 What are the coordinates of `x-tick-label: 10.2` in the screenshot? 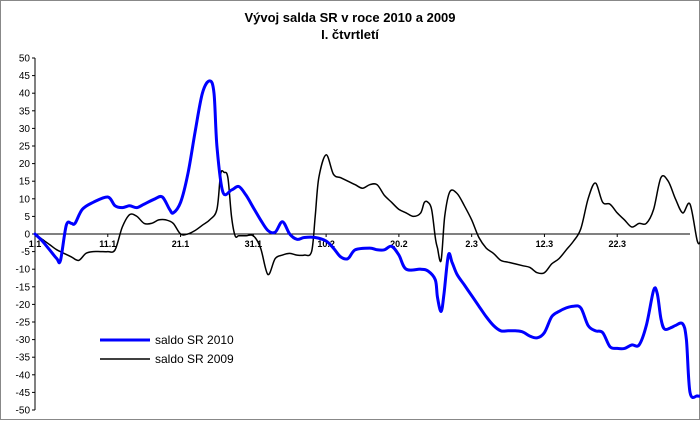 It's located at (326, 244).